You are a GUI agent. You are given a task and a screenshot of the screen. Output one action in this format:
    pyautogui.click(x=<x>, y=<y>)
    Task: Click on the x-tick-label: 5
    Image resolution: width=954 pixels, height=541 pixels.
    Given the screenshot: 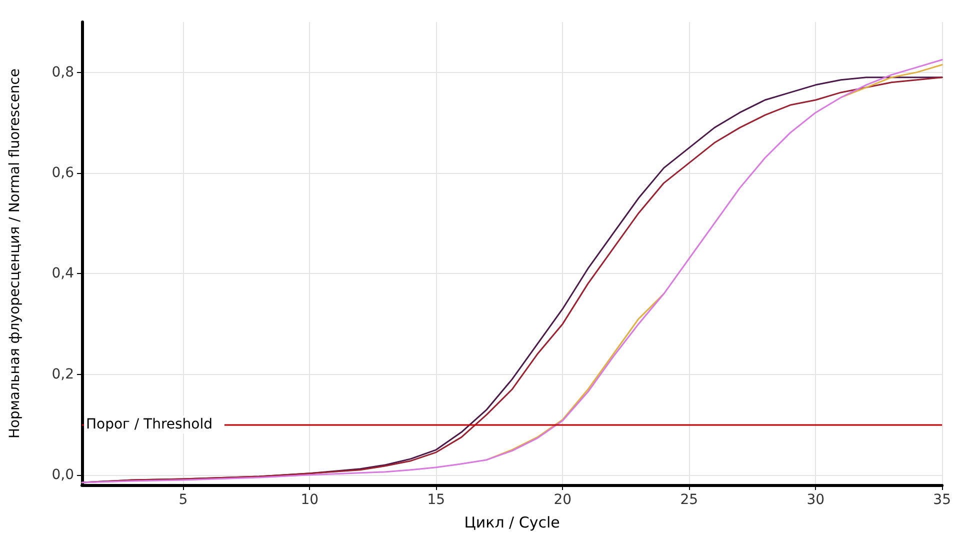 What is the action you would take?
    pyautogui.click(x=183, y=500)
    